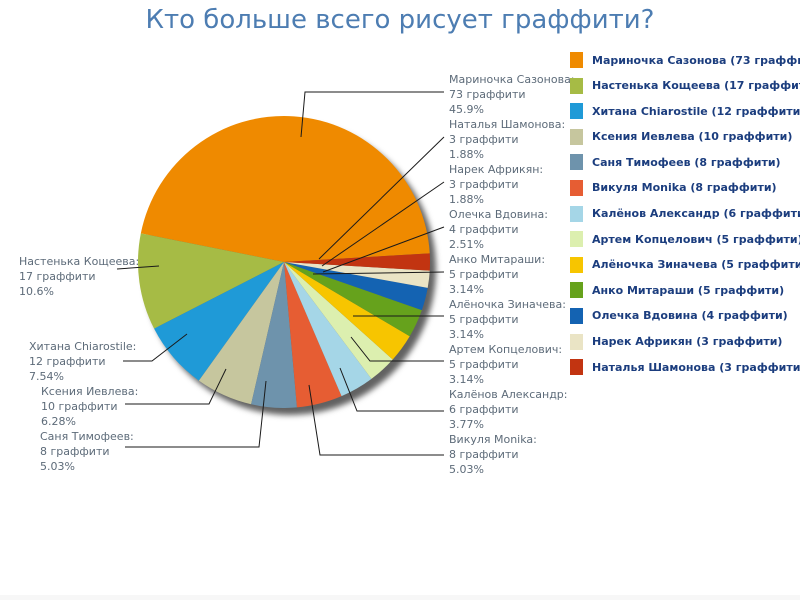 This screenshot has height=600, width=800. I want to click on pie-callout-9: Анко Митараши: 5 граффити 3.14%, so click(497, 274).